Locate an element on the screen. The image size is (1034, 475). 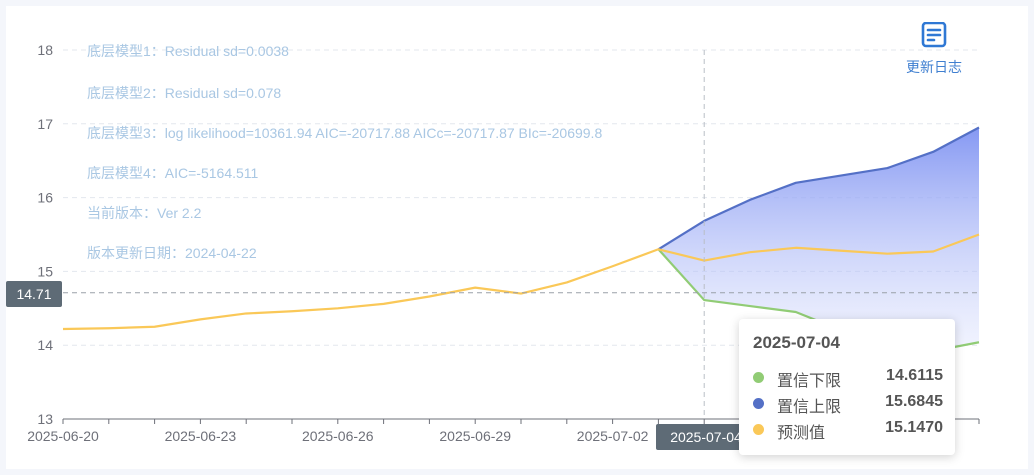
x-tick-label: 2025-07-02 is located at coordinates (613, 436).